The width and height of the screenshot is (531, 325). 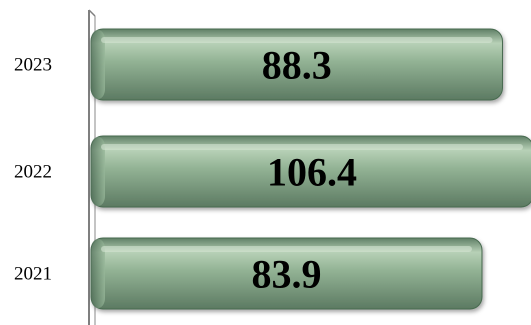 What do you see at coordinates (33, 65) in the screenshot?
I see `y-tick-label: 2023` at bounding box center [33, 65].